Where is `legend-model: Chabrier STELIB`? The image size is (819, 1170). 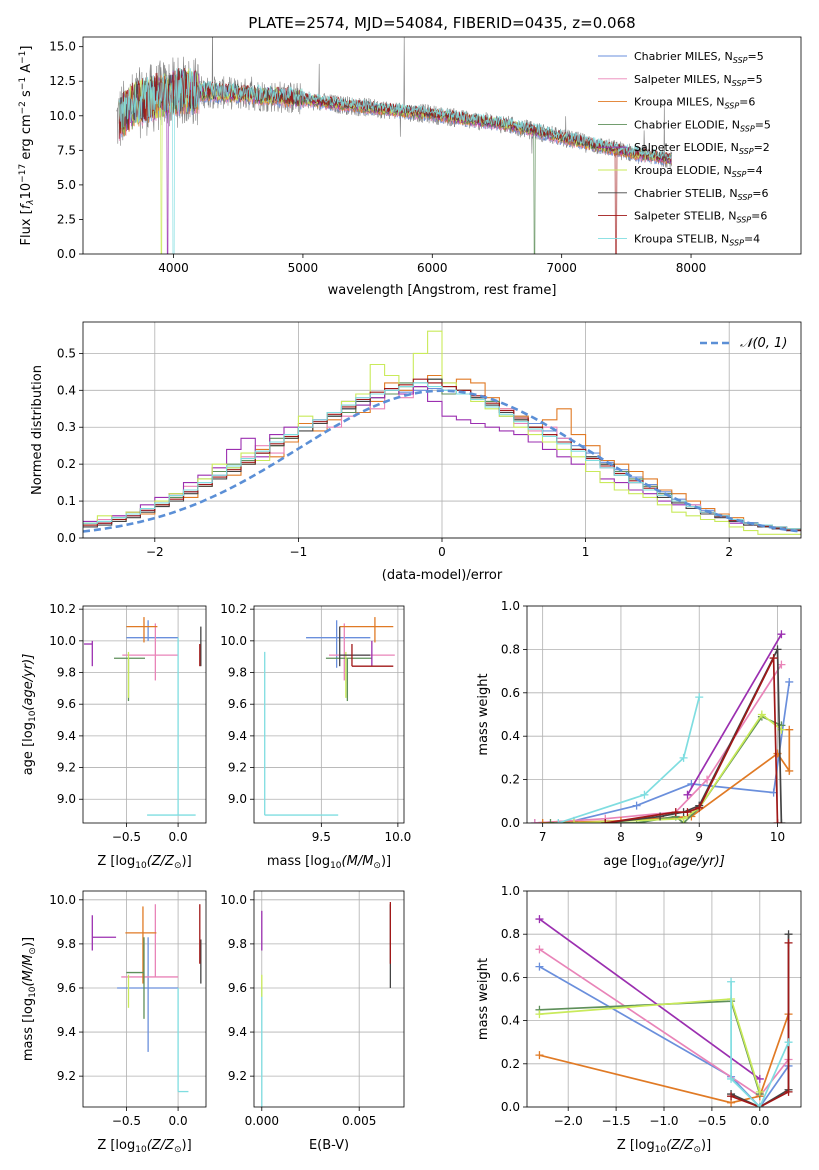 legend-model: Chabrier STELIB is located at coordinates (678, 193).